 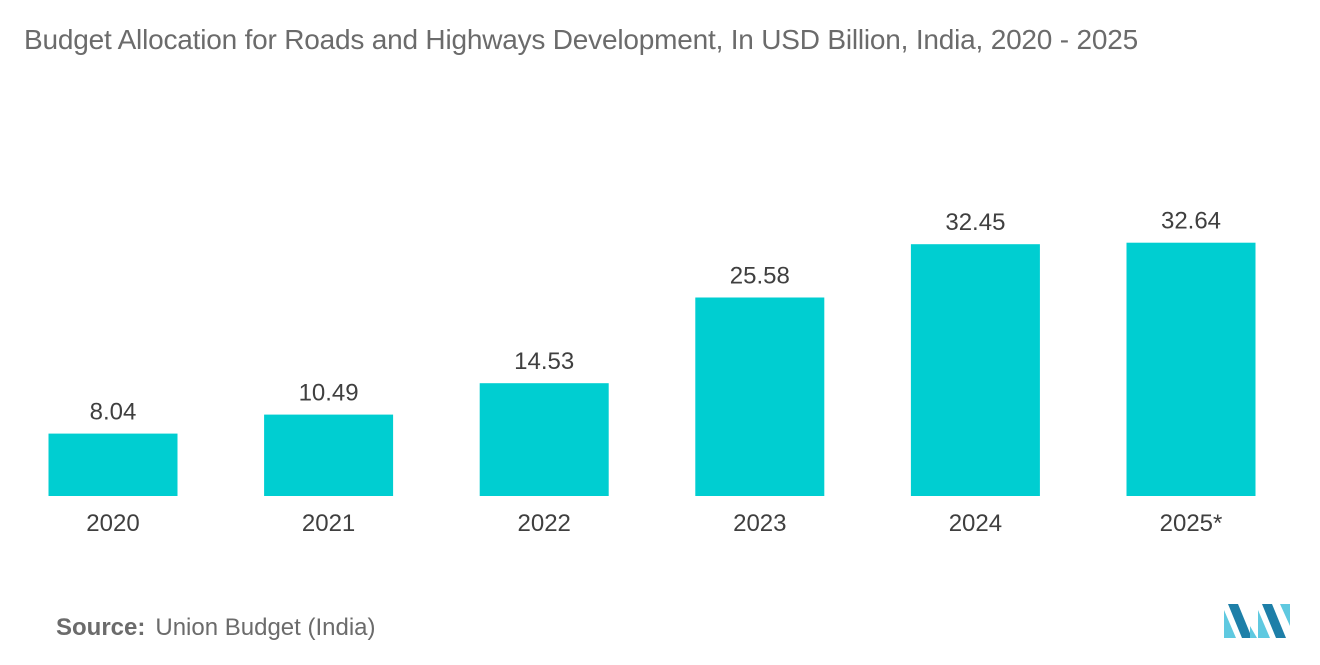 I want to click on bar-2025-est, so click(x=1191, y=369).